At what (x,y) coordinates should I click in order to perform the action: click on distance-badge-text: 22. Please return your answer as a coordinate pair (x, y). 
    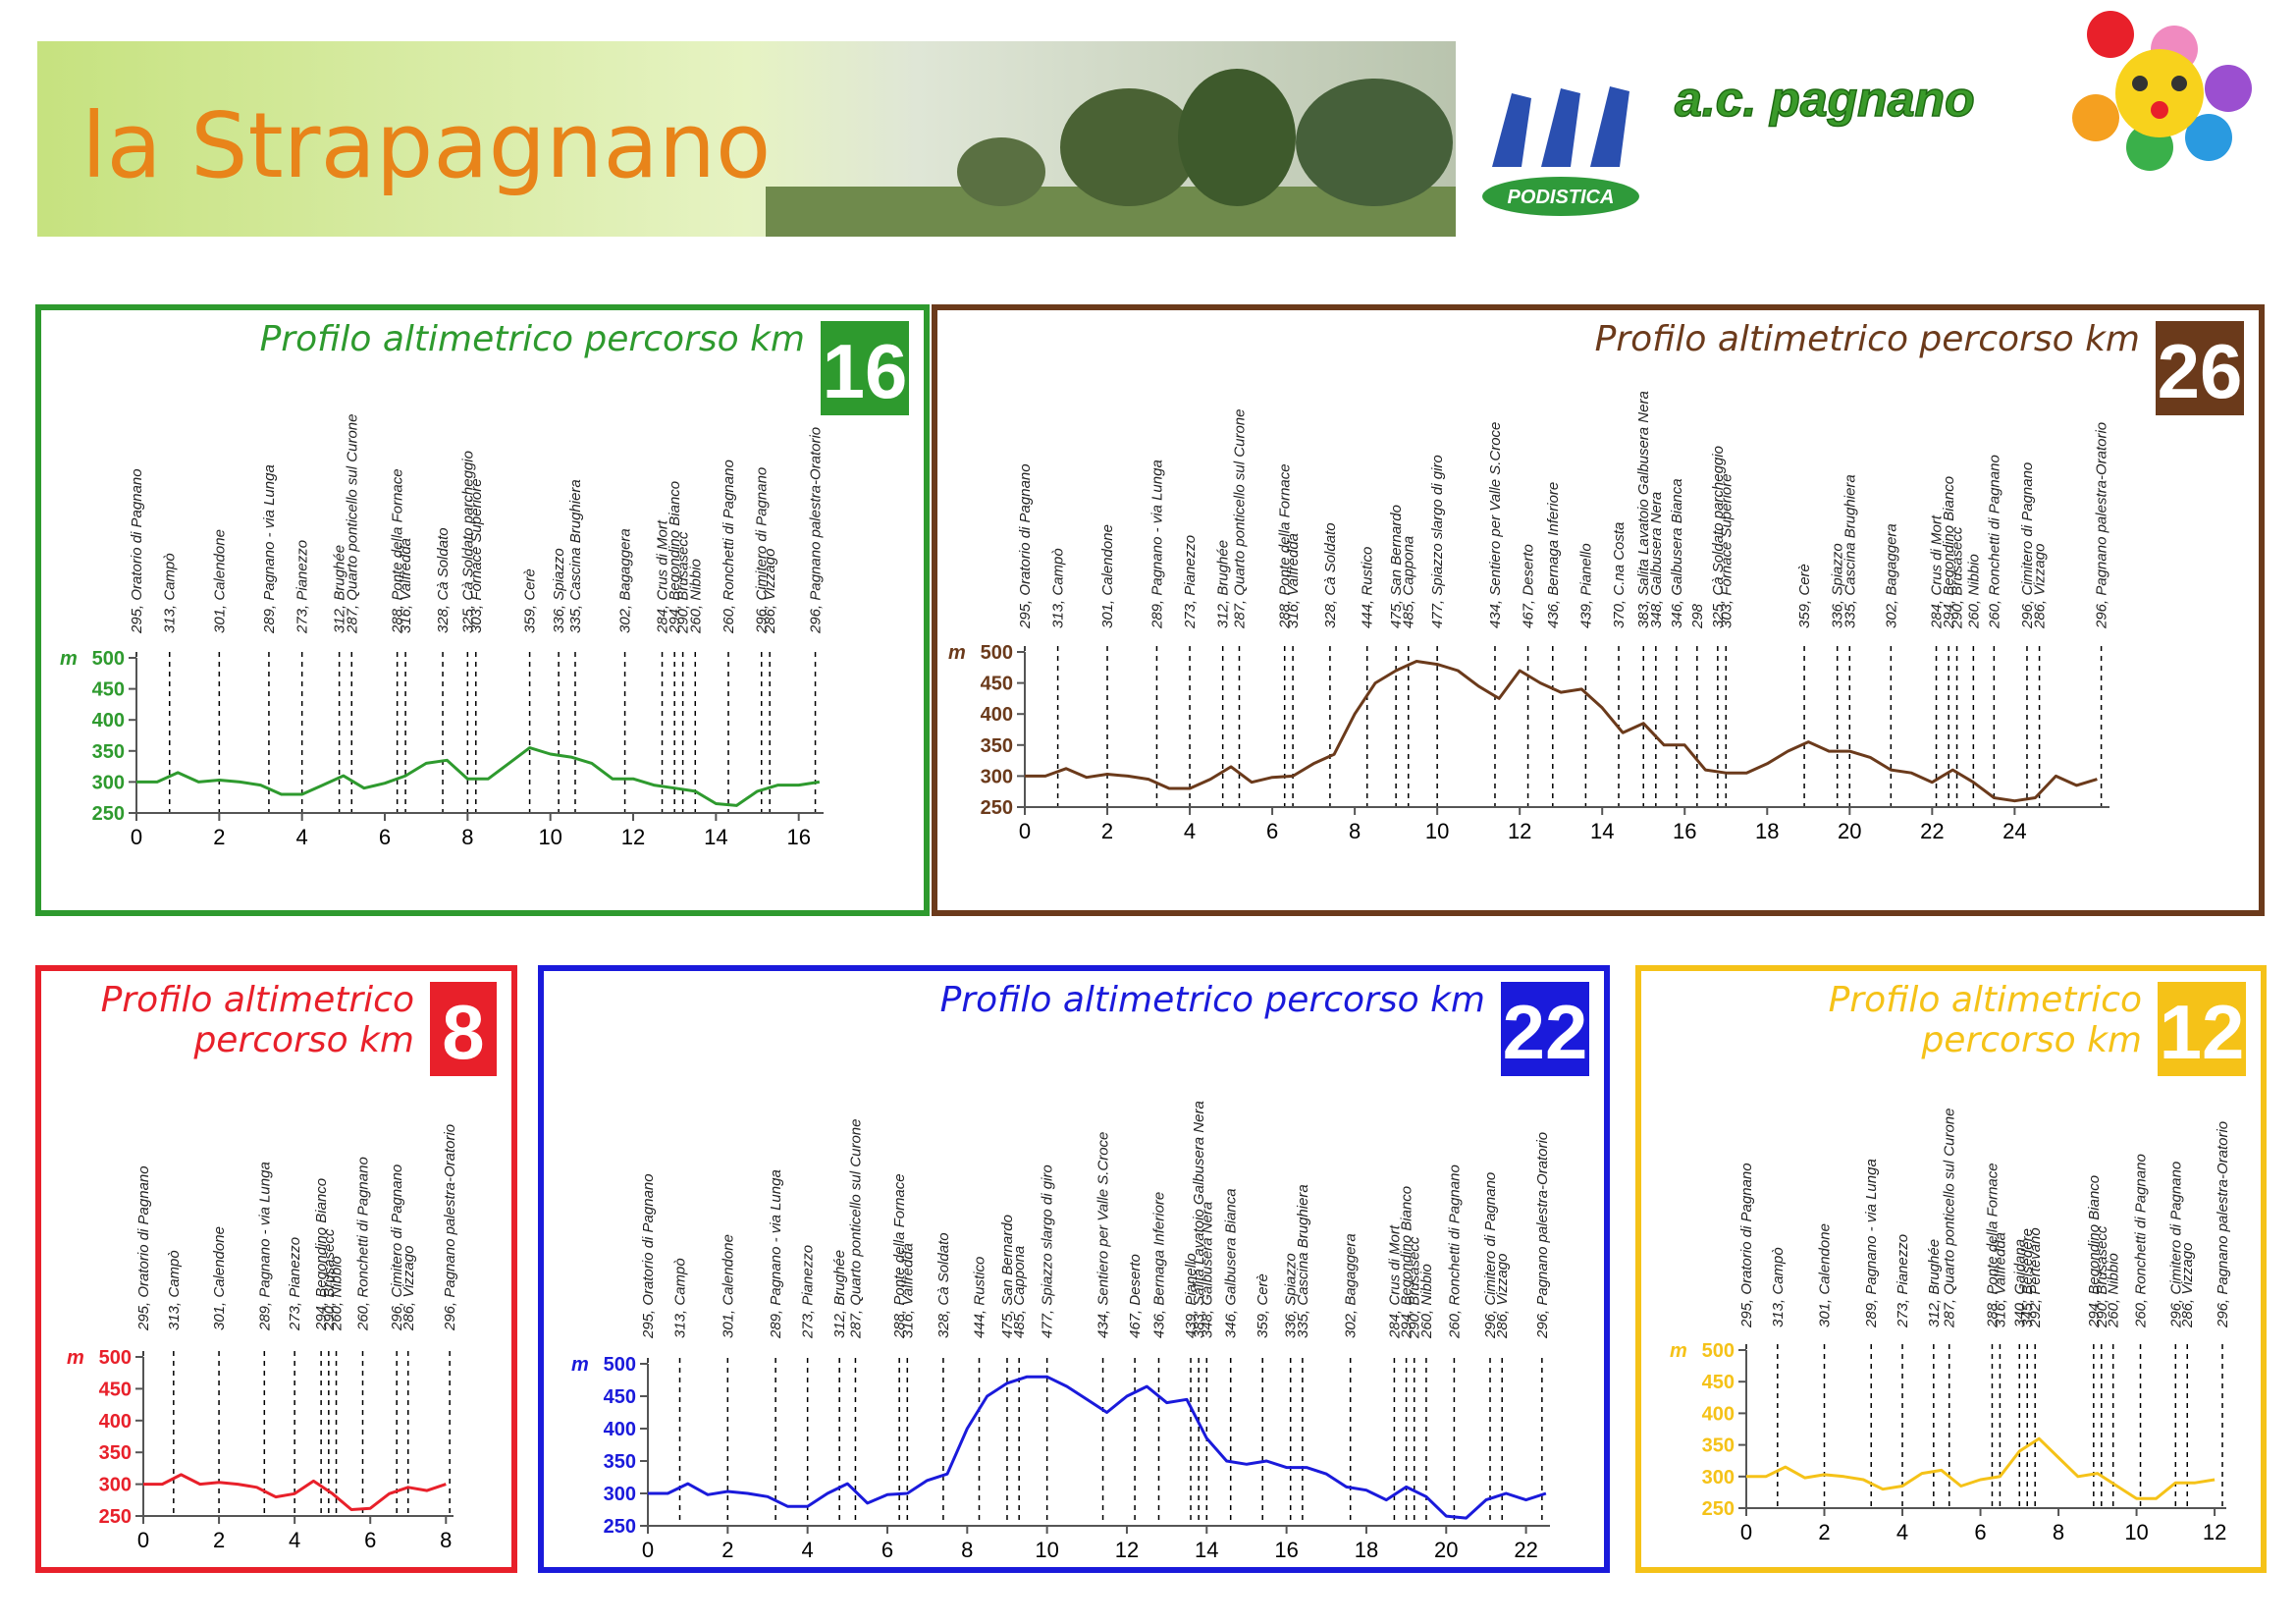
    Looking at the image, I should click on (1546, 1032).